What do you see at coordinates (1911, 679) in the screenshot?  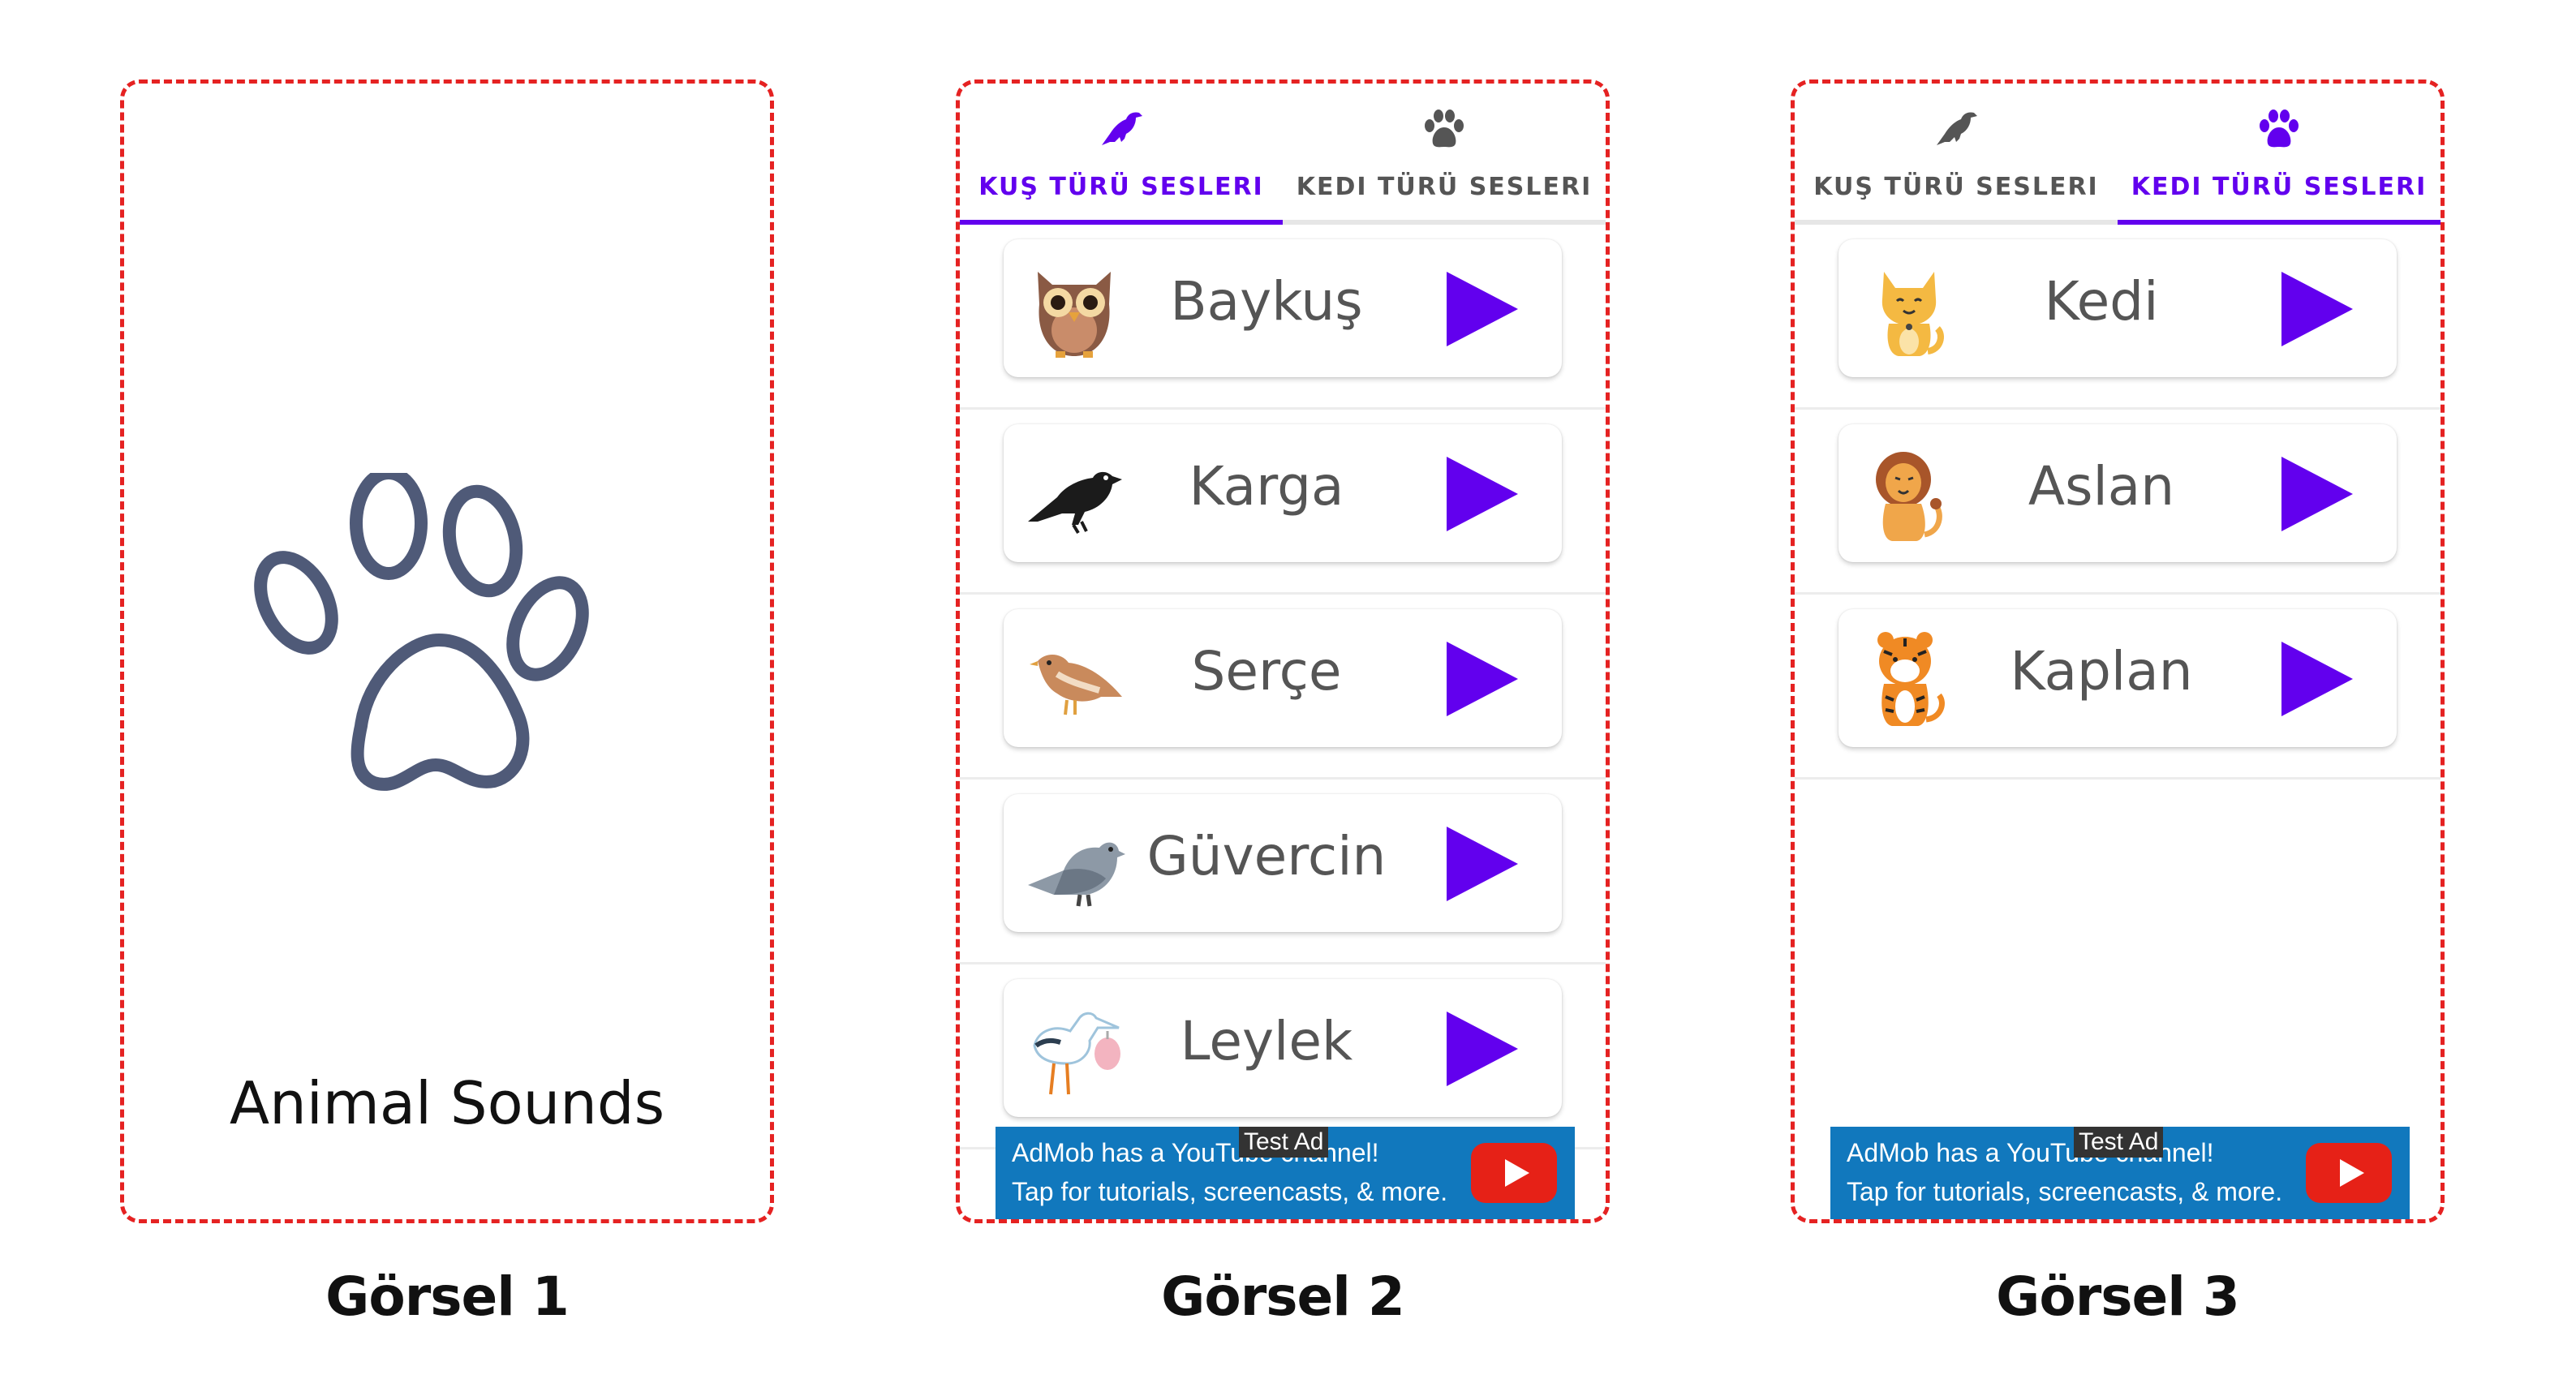 I see `tiger-icon` at bounding box center [1911, 679].